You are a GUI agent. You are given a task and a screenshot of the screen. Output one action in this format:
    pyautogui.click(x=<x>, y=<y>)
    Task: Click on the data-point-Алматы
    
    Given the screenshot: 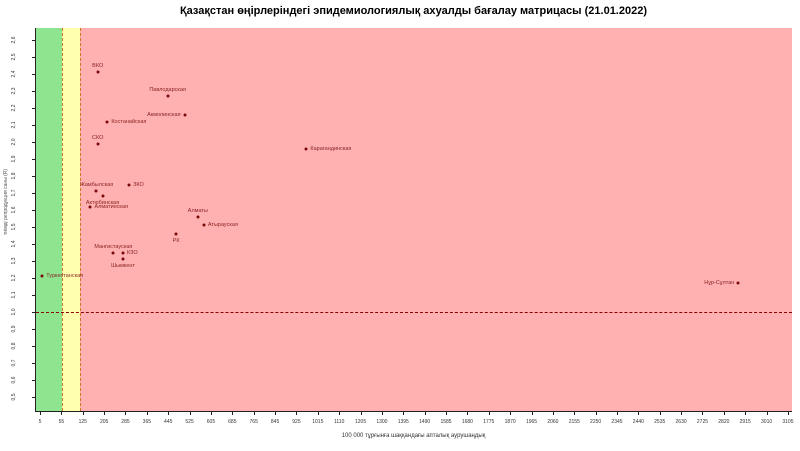 What is the action you would take?
    pyautogui.click(x=198, y=217)
    